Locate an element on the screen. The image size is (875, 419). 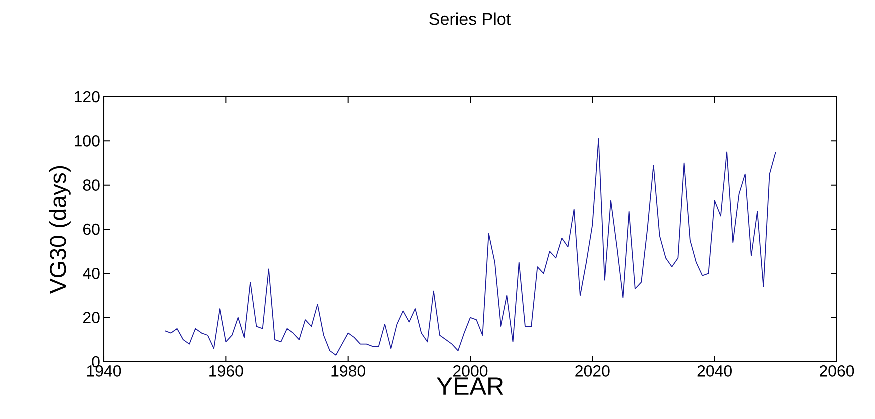
y-tick-label: 20 is located at coordinates (91, 318).